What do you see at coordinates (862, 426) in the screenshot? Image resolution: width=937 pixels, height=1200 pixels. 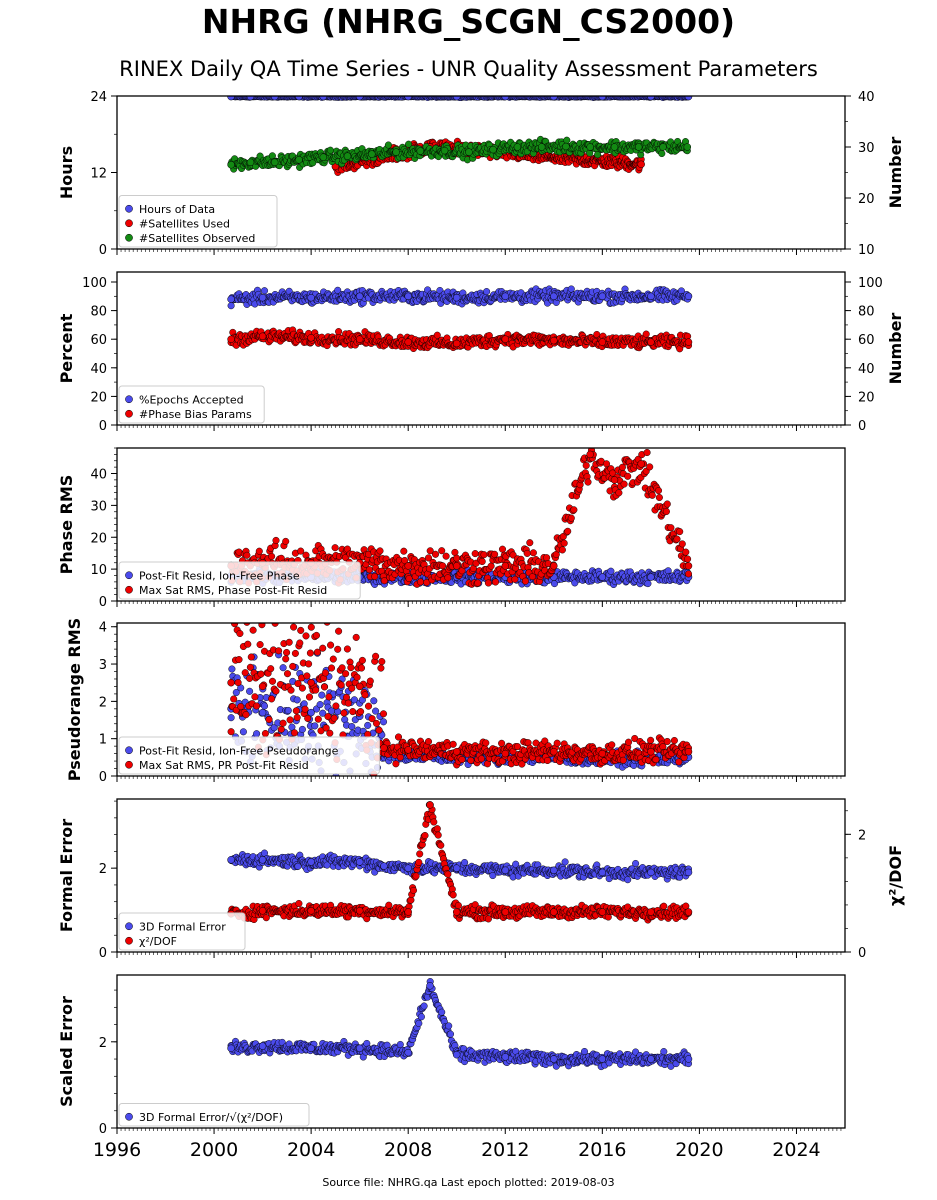 I see `y2-tick-label: 0` at bounding box center [862, 426].